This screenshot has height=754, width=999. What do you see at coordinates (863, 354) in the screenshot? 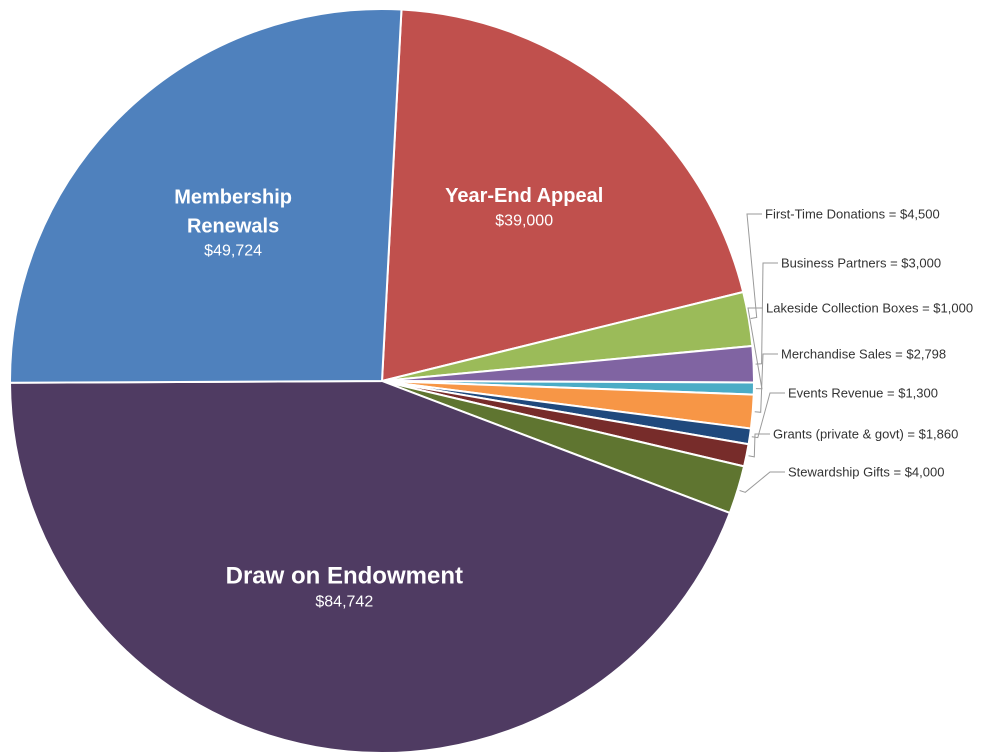
I see `slice-label-merchandise-sales: Merchandise Sales = $2,798` at bounding box center [863, 354].